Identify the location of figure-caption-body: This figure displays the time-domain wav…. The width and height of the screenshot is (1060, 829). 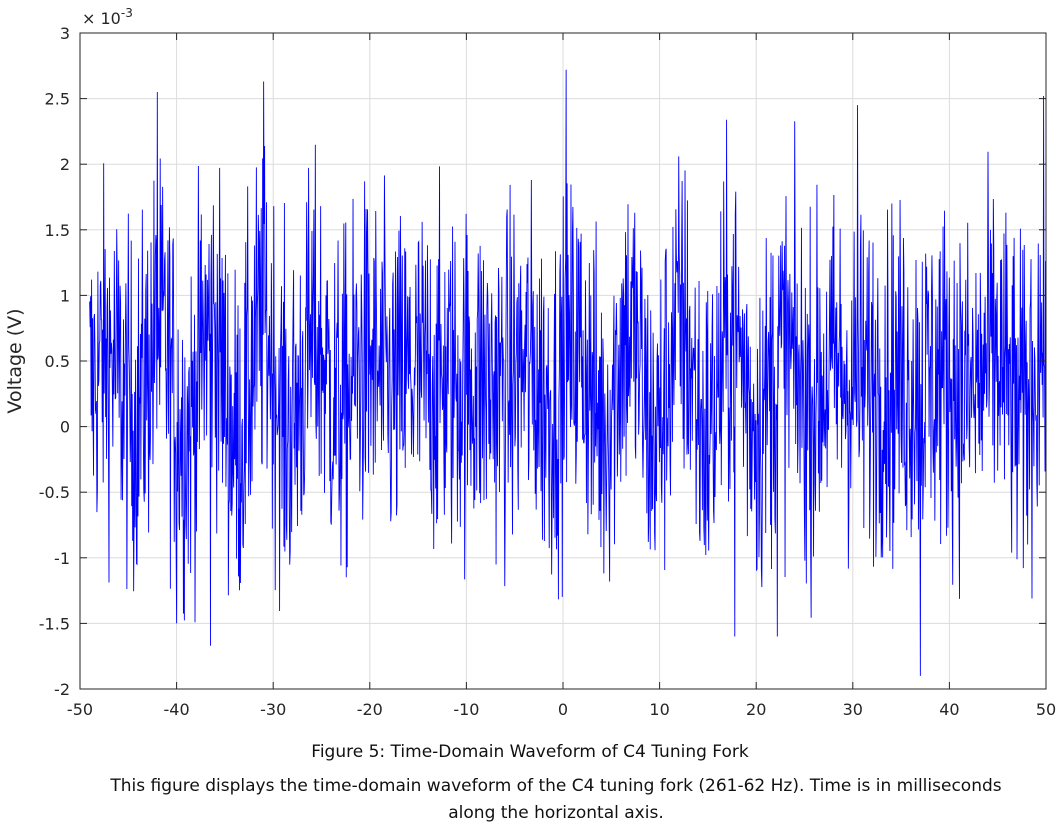
(556, 799).